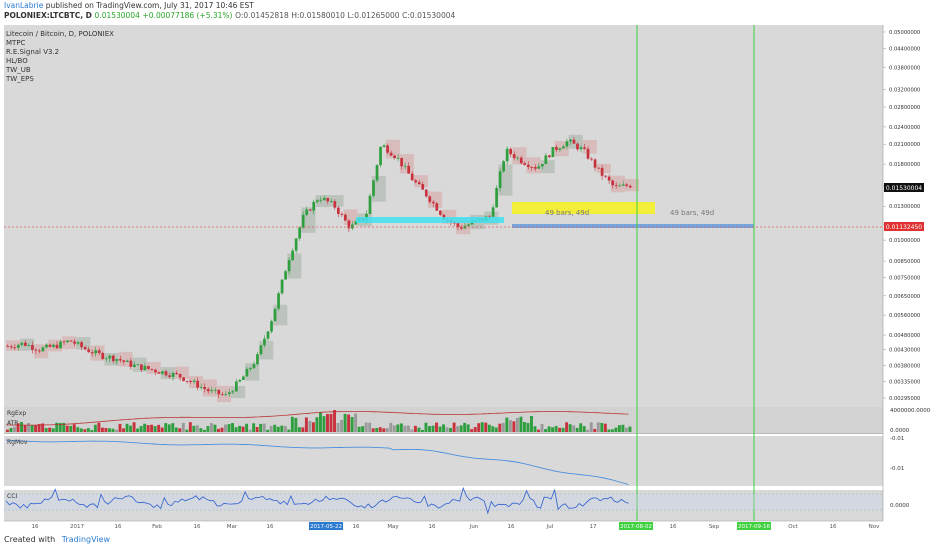  What do you see at coordinates (86, 539) in the screenshot?
I see `tradingview-logo: TradingView` at bounding box center [86, 539].